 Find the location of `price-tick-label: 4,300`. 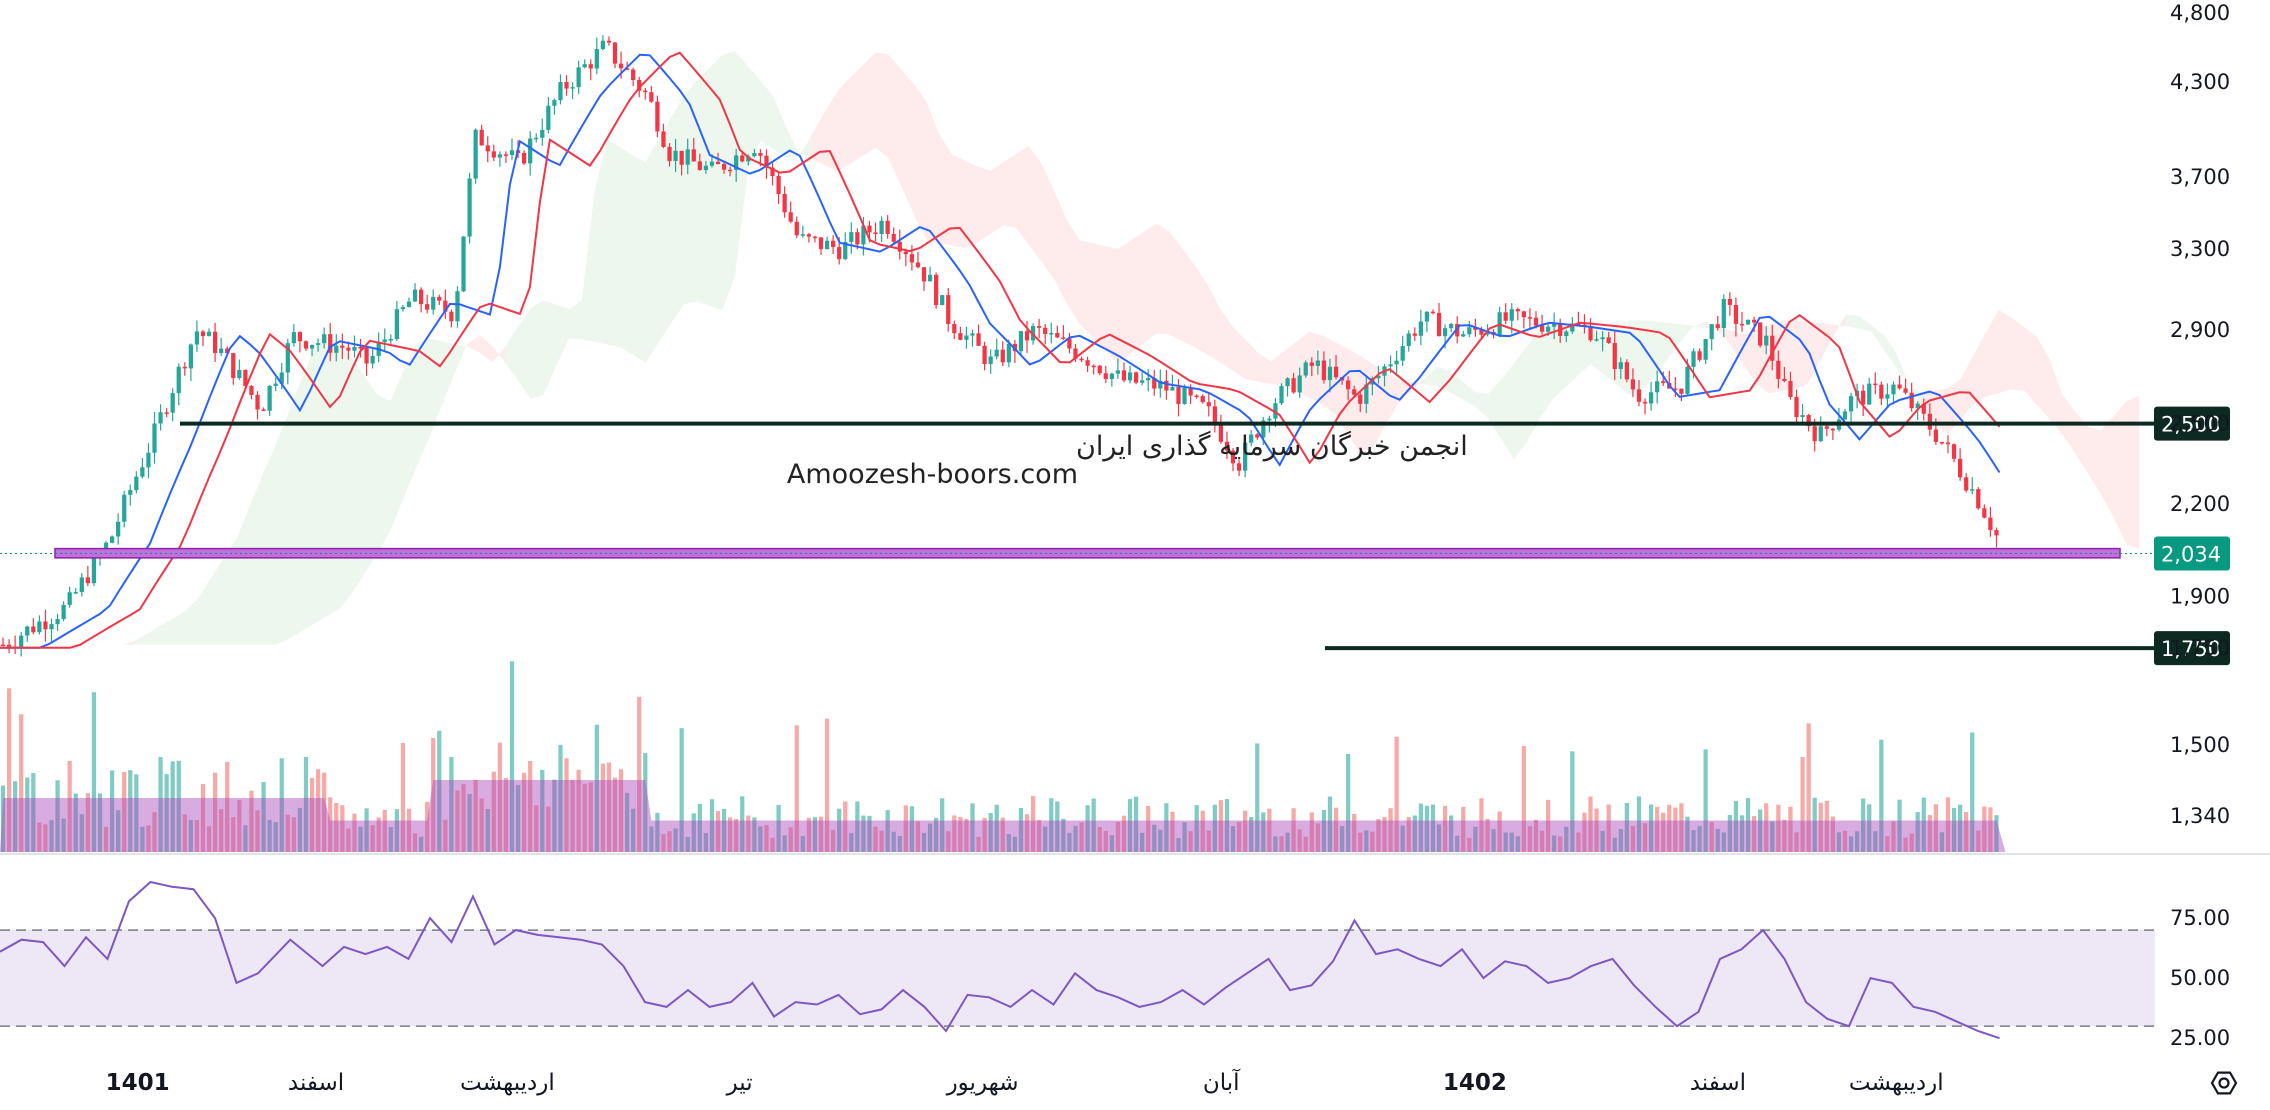

price-tick-label: 4,300 is located at coordinates (2200, 82).